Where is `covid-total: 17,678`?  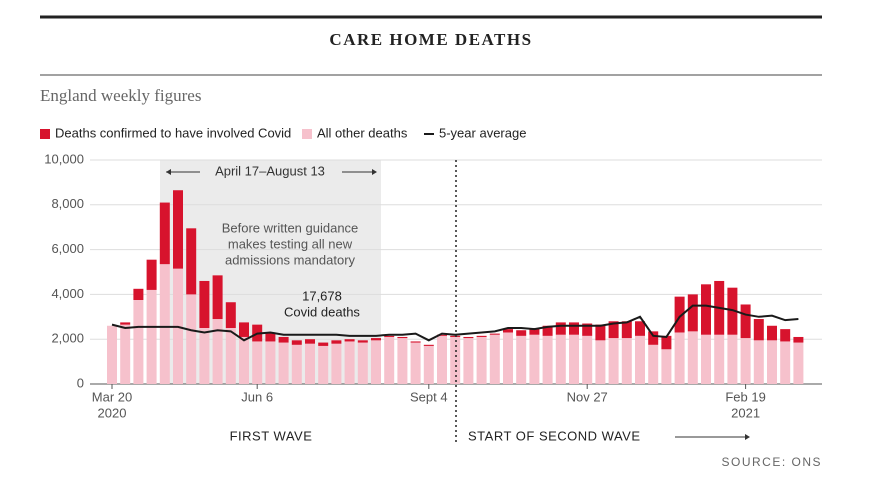 covid-total: 17,678 is located at coordinates (322, 295).